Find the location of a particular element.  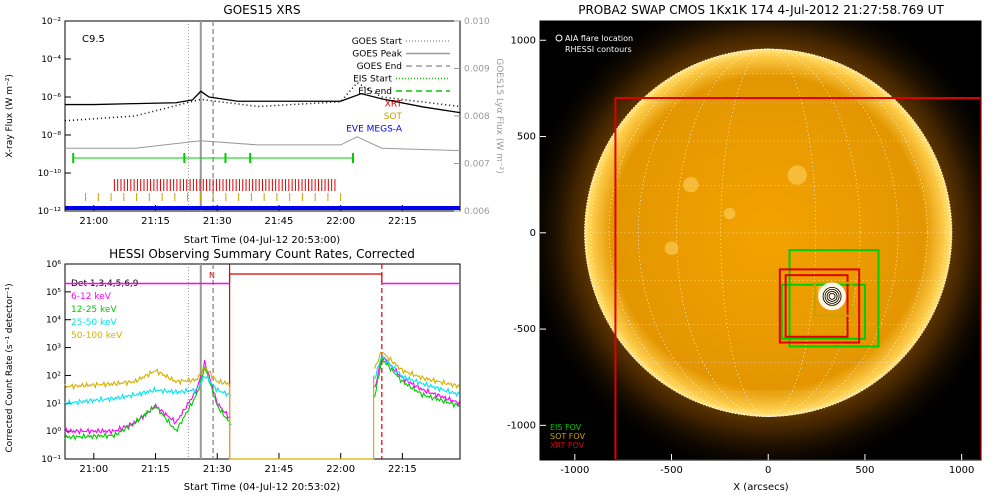

hessi-legend-label: 25-50 keV is located at coordinates (94, 323).